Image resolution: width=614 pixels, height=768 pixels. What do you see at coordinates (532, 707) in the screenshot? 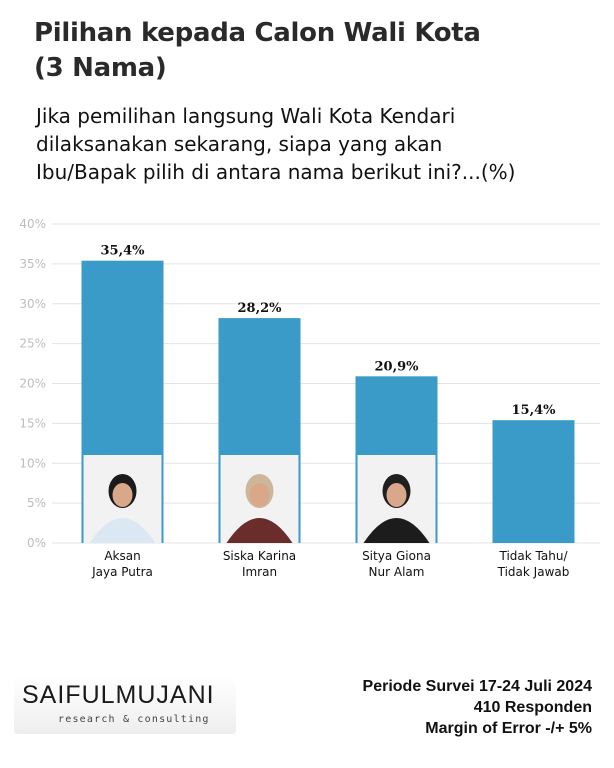
I see `respondent-count: 410 Responden` at bounding box center [532, 707].